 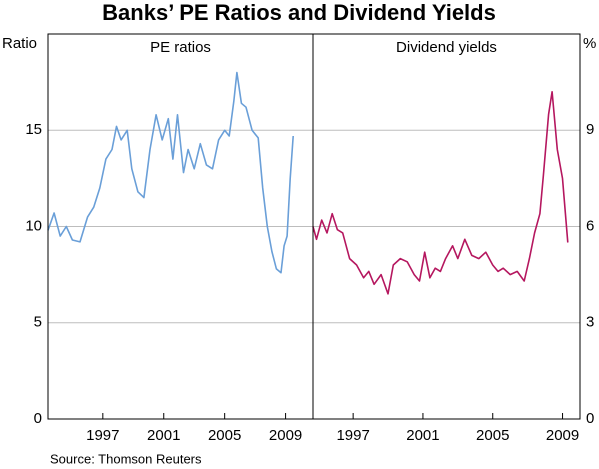 What do you see at coordinates (33, 129) in the screenshot?
I see `y-tick-label: 15` at bounding box center [33, 129].